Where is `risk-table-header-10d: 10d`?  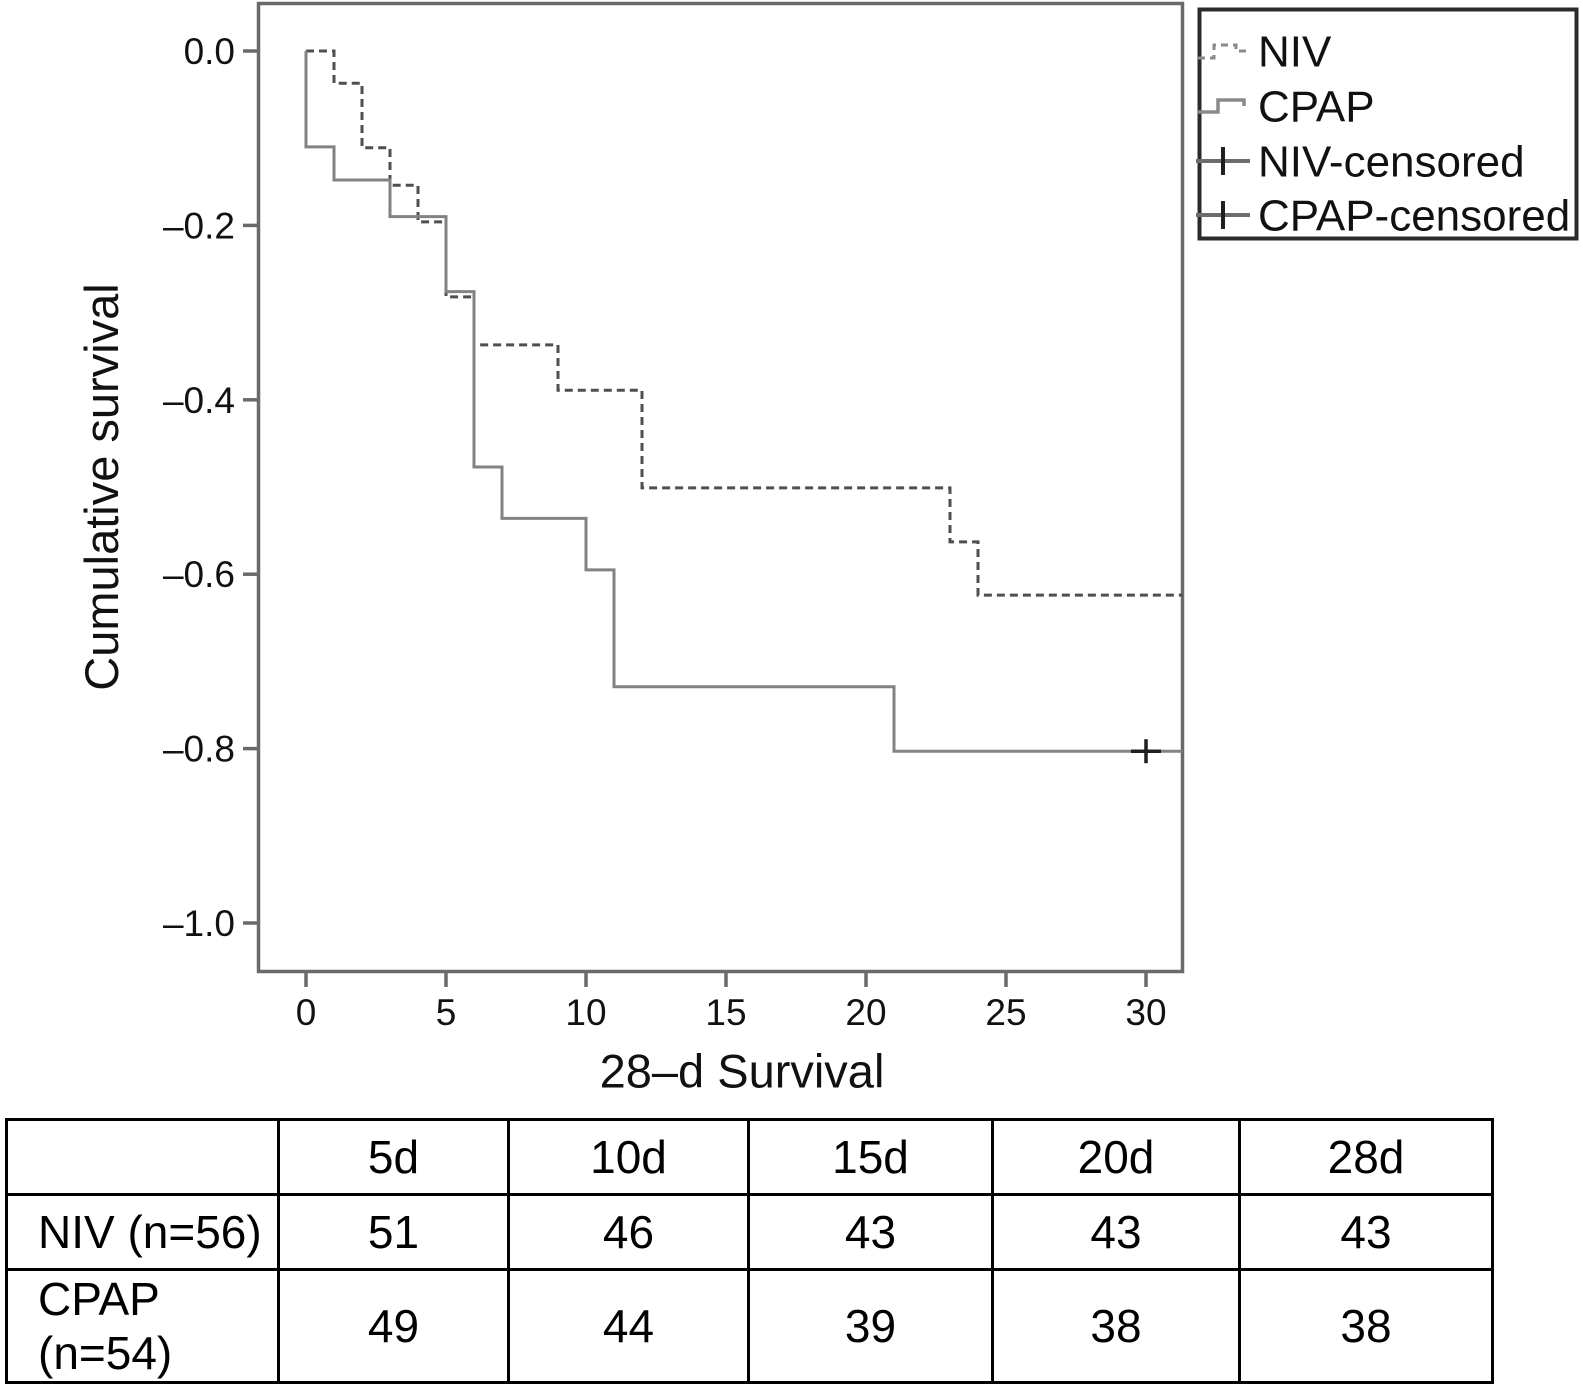 risk-table-header-10d: 10d is located at coordinates (628, 1157).